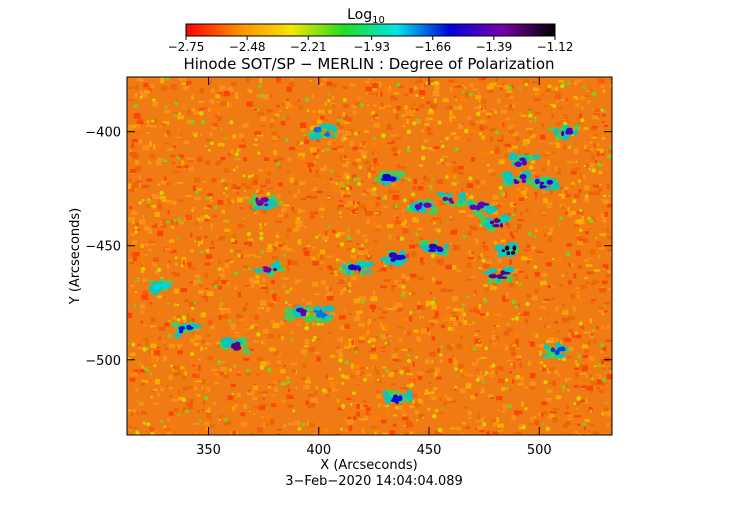 This screenshot has height=512, width=740. I want to click on colorbar-ticks: −2.75 −2.48 −2.21 −1.93 −1.66 −1.39 −1.12, so click(371, 45).